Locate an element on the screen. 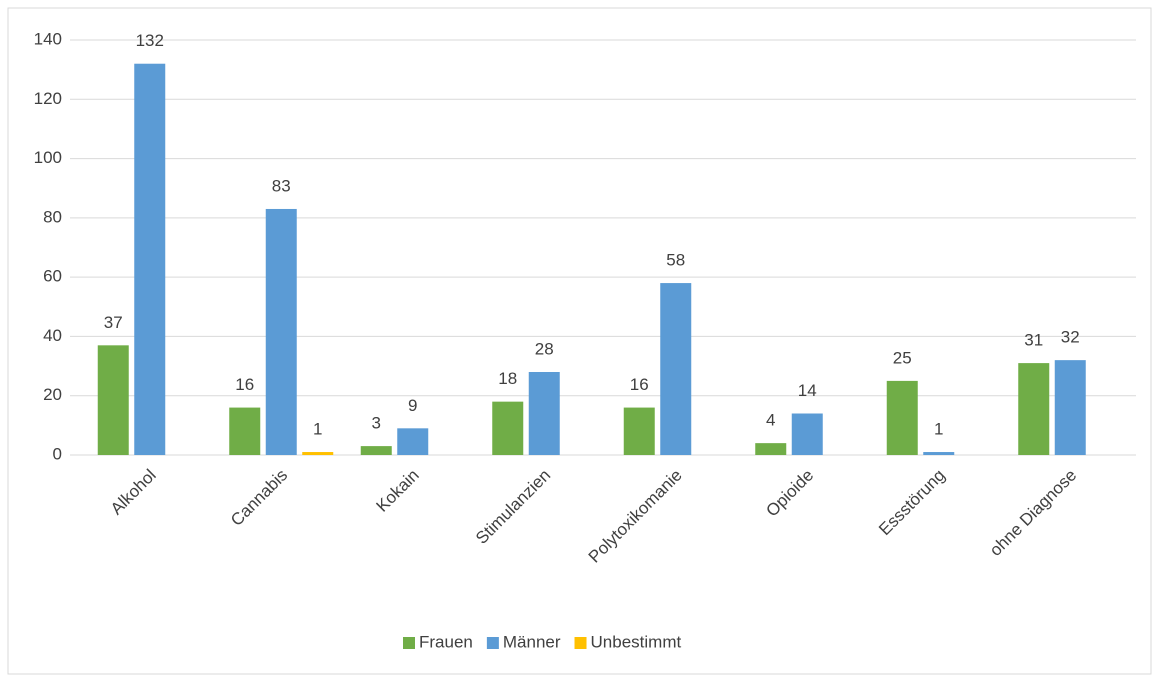 The height and width of the screenshot is (675, 1152). value-label: 18 is located at coordinates (507, 378).